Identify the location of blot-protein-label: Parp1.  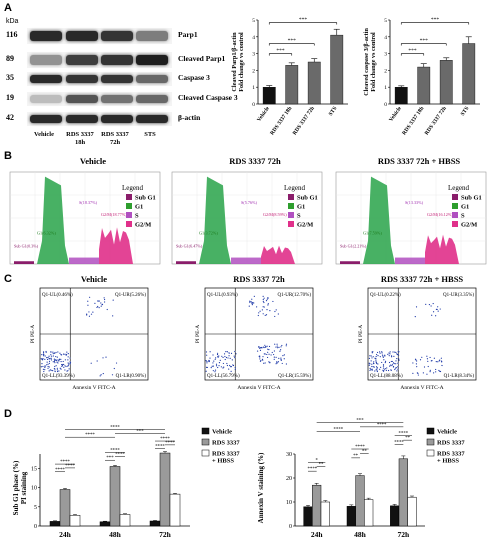
(188, 34).